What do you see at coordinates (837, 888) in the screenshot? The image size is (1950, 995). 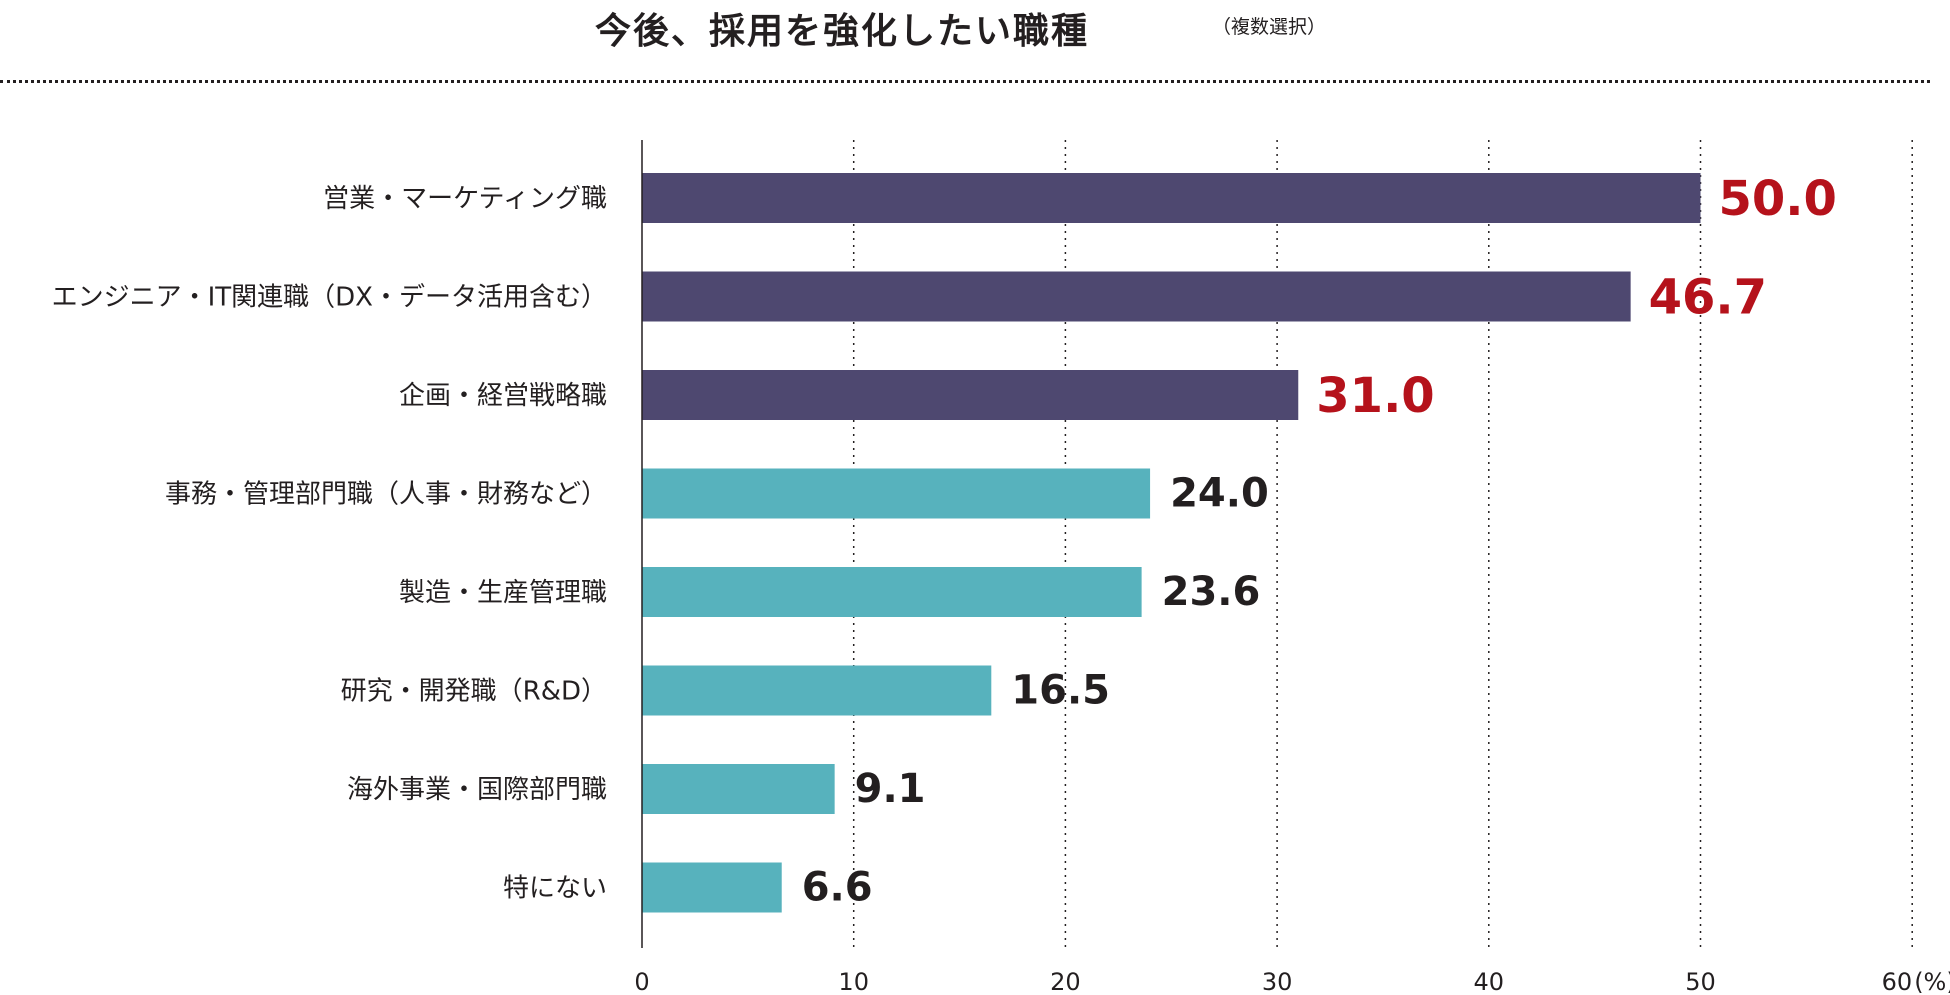 I see `value-label-8: 6.6` at bounding box center [837, 888].